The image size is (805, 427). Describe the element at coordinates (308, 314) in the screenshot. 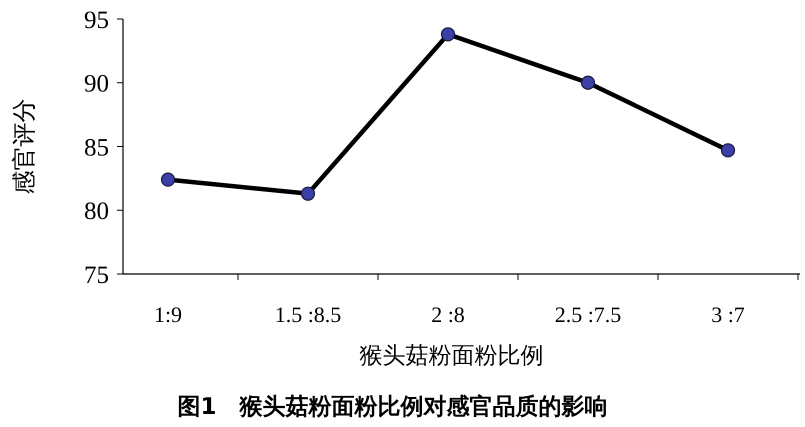

I see `x-tick-label: 1.5 :8.5` at that location.